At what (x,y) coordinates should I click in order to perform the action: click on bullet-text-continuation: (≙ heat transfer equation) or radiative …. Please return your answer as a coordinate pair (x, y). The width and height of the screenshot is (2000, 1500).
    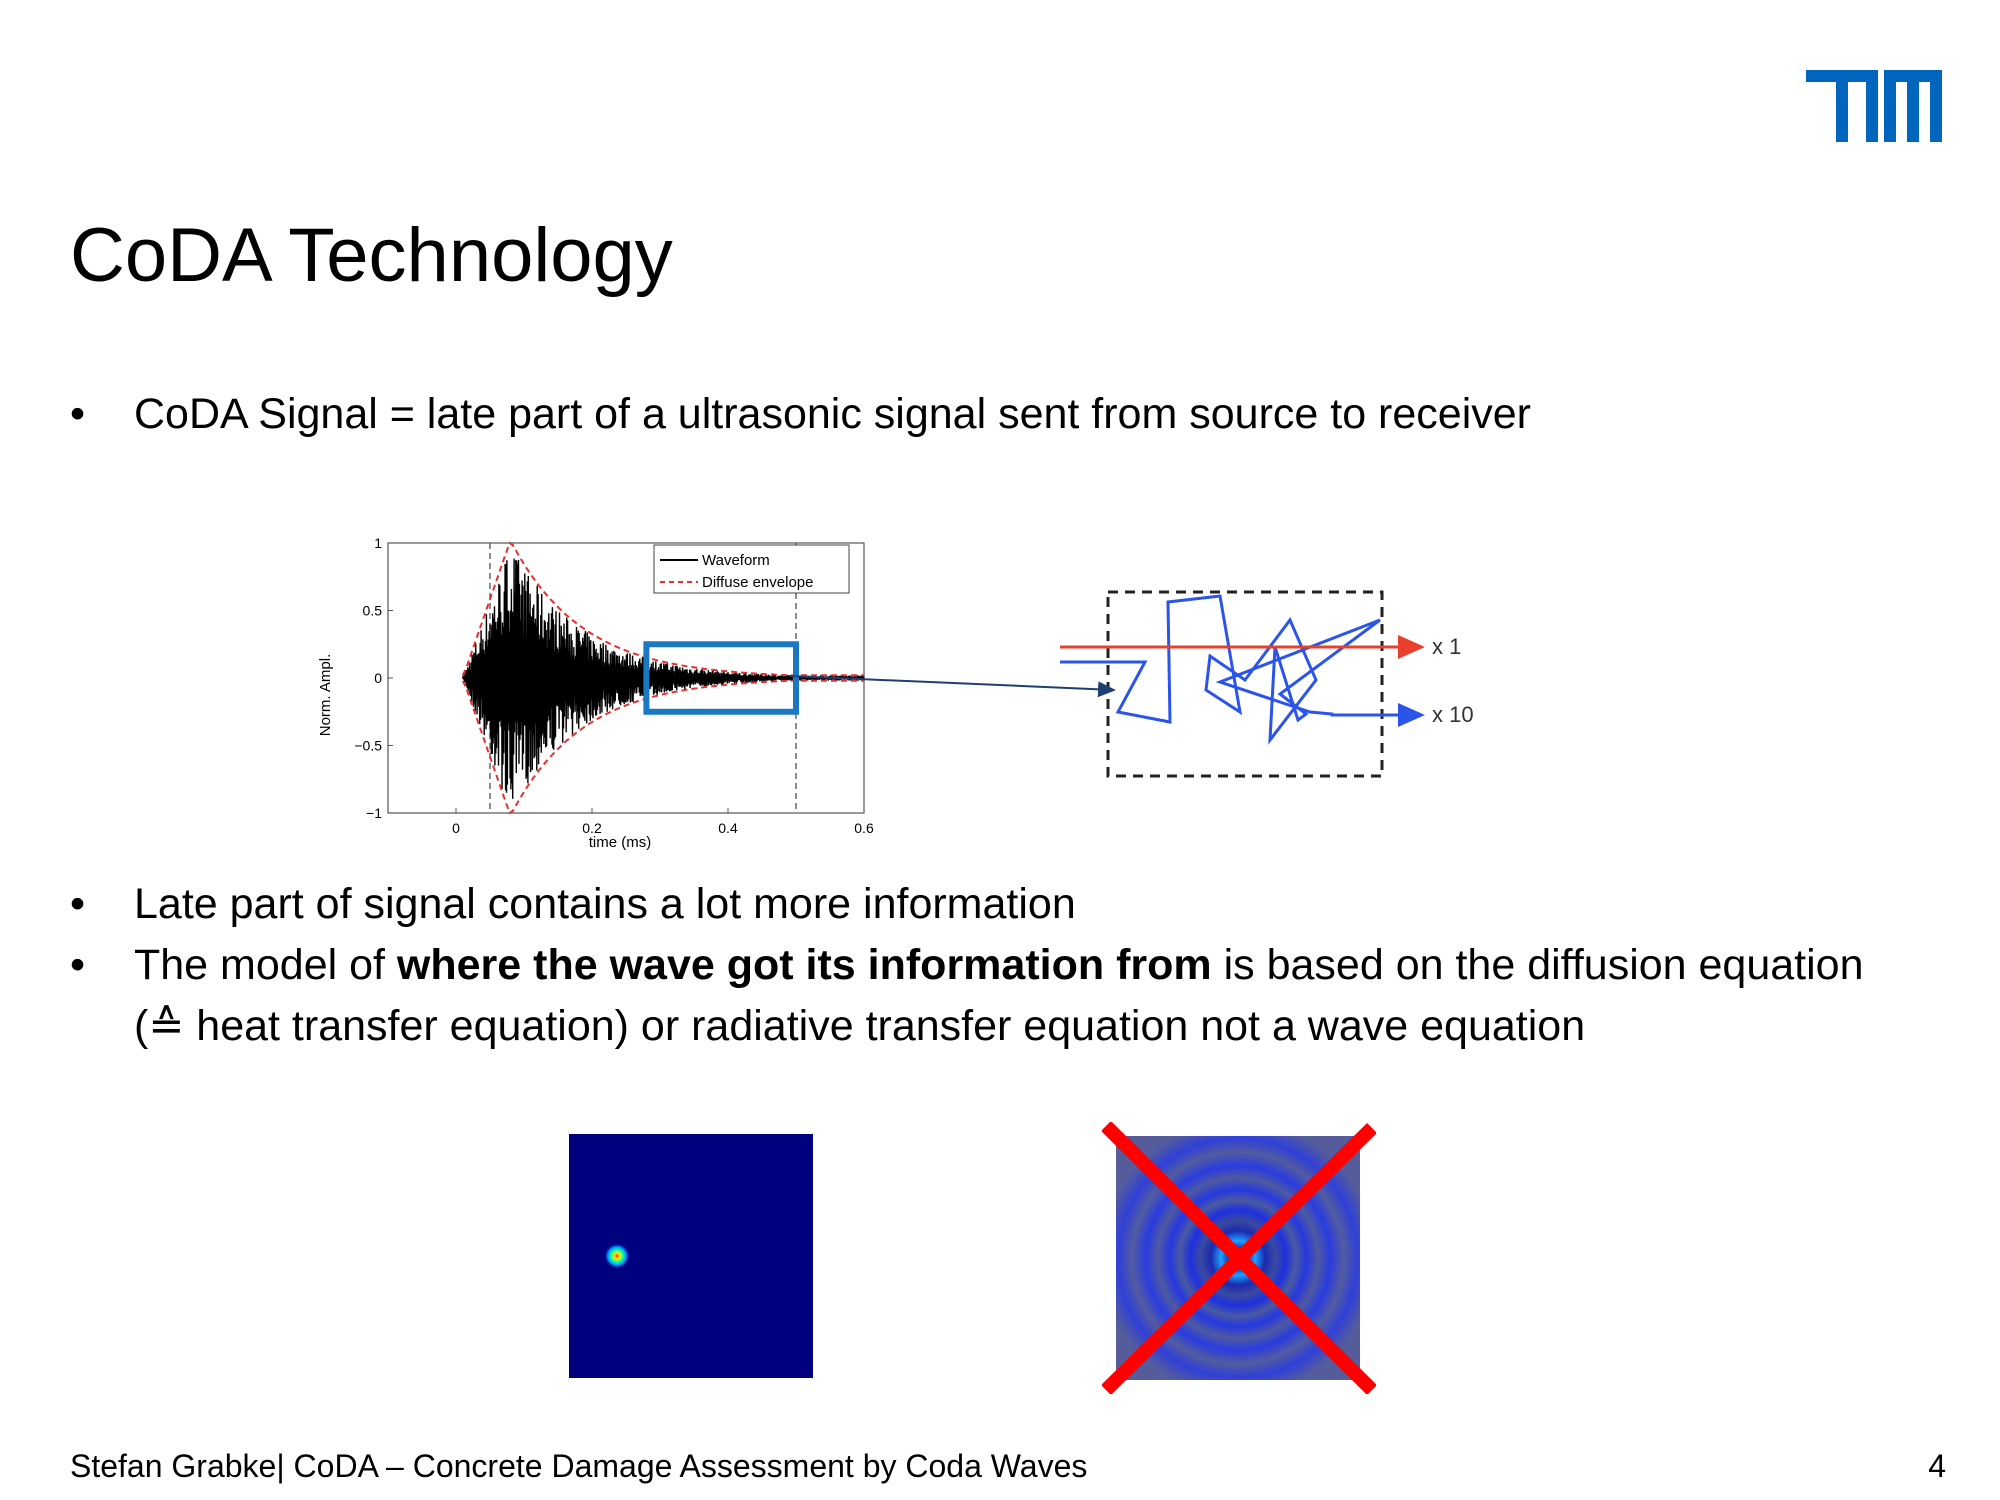
    Looking at the image, I should click on (860, 1026).